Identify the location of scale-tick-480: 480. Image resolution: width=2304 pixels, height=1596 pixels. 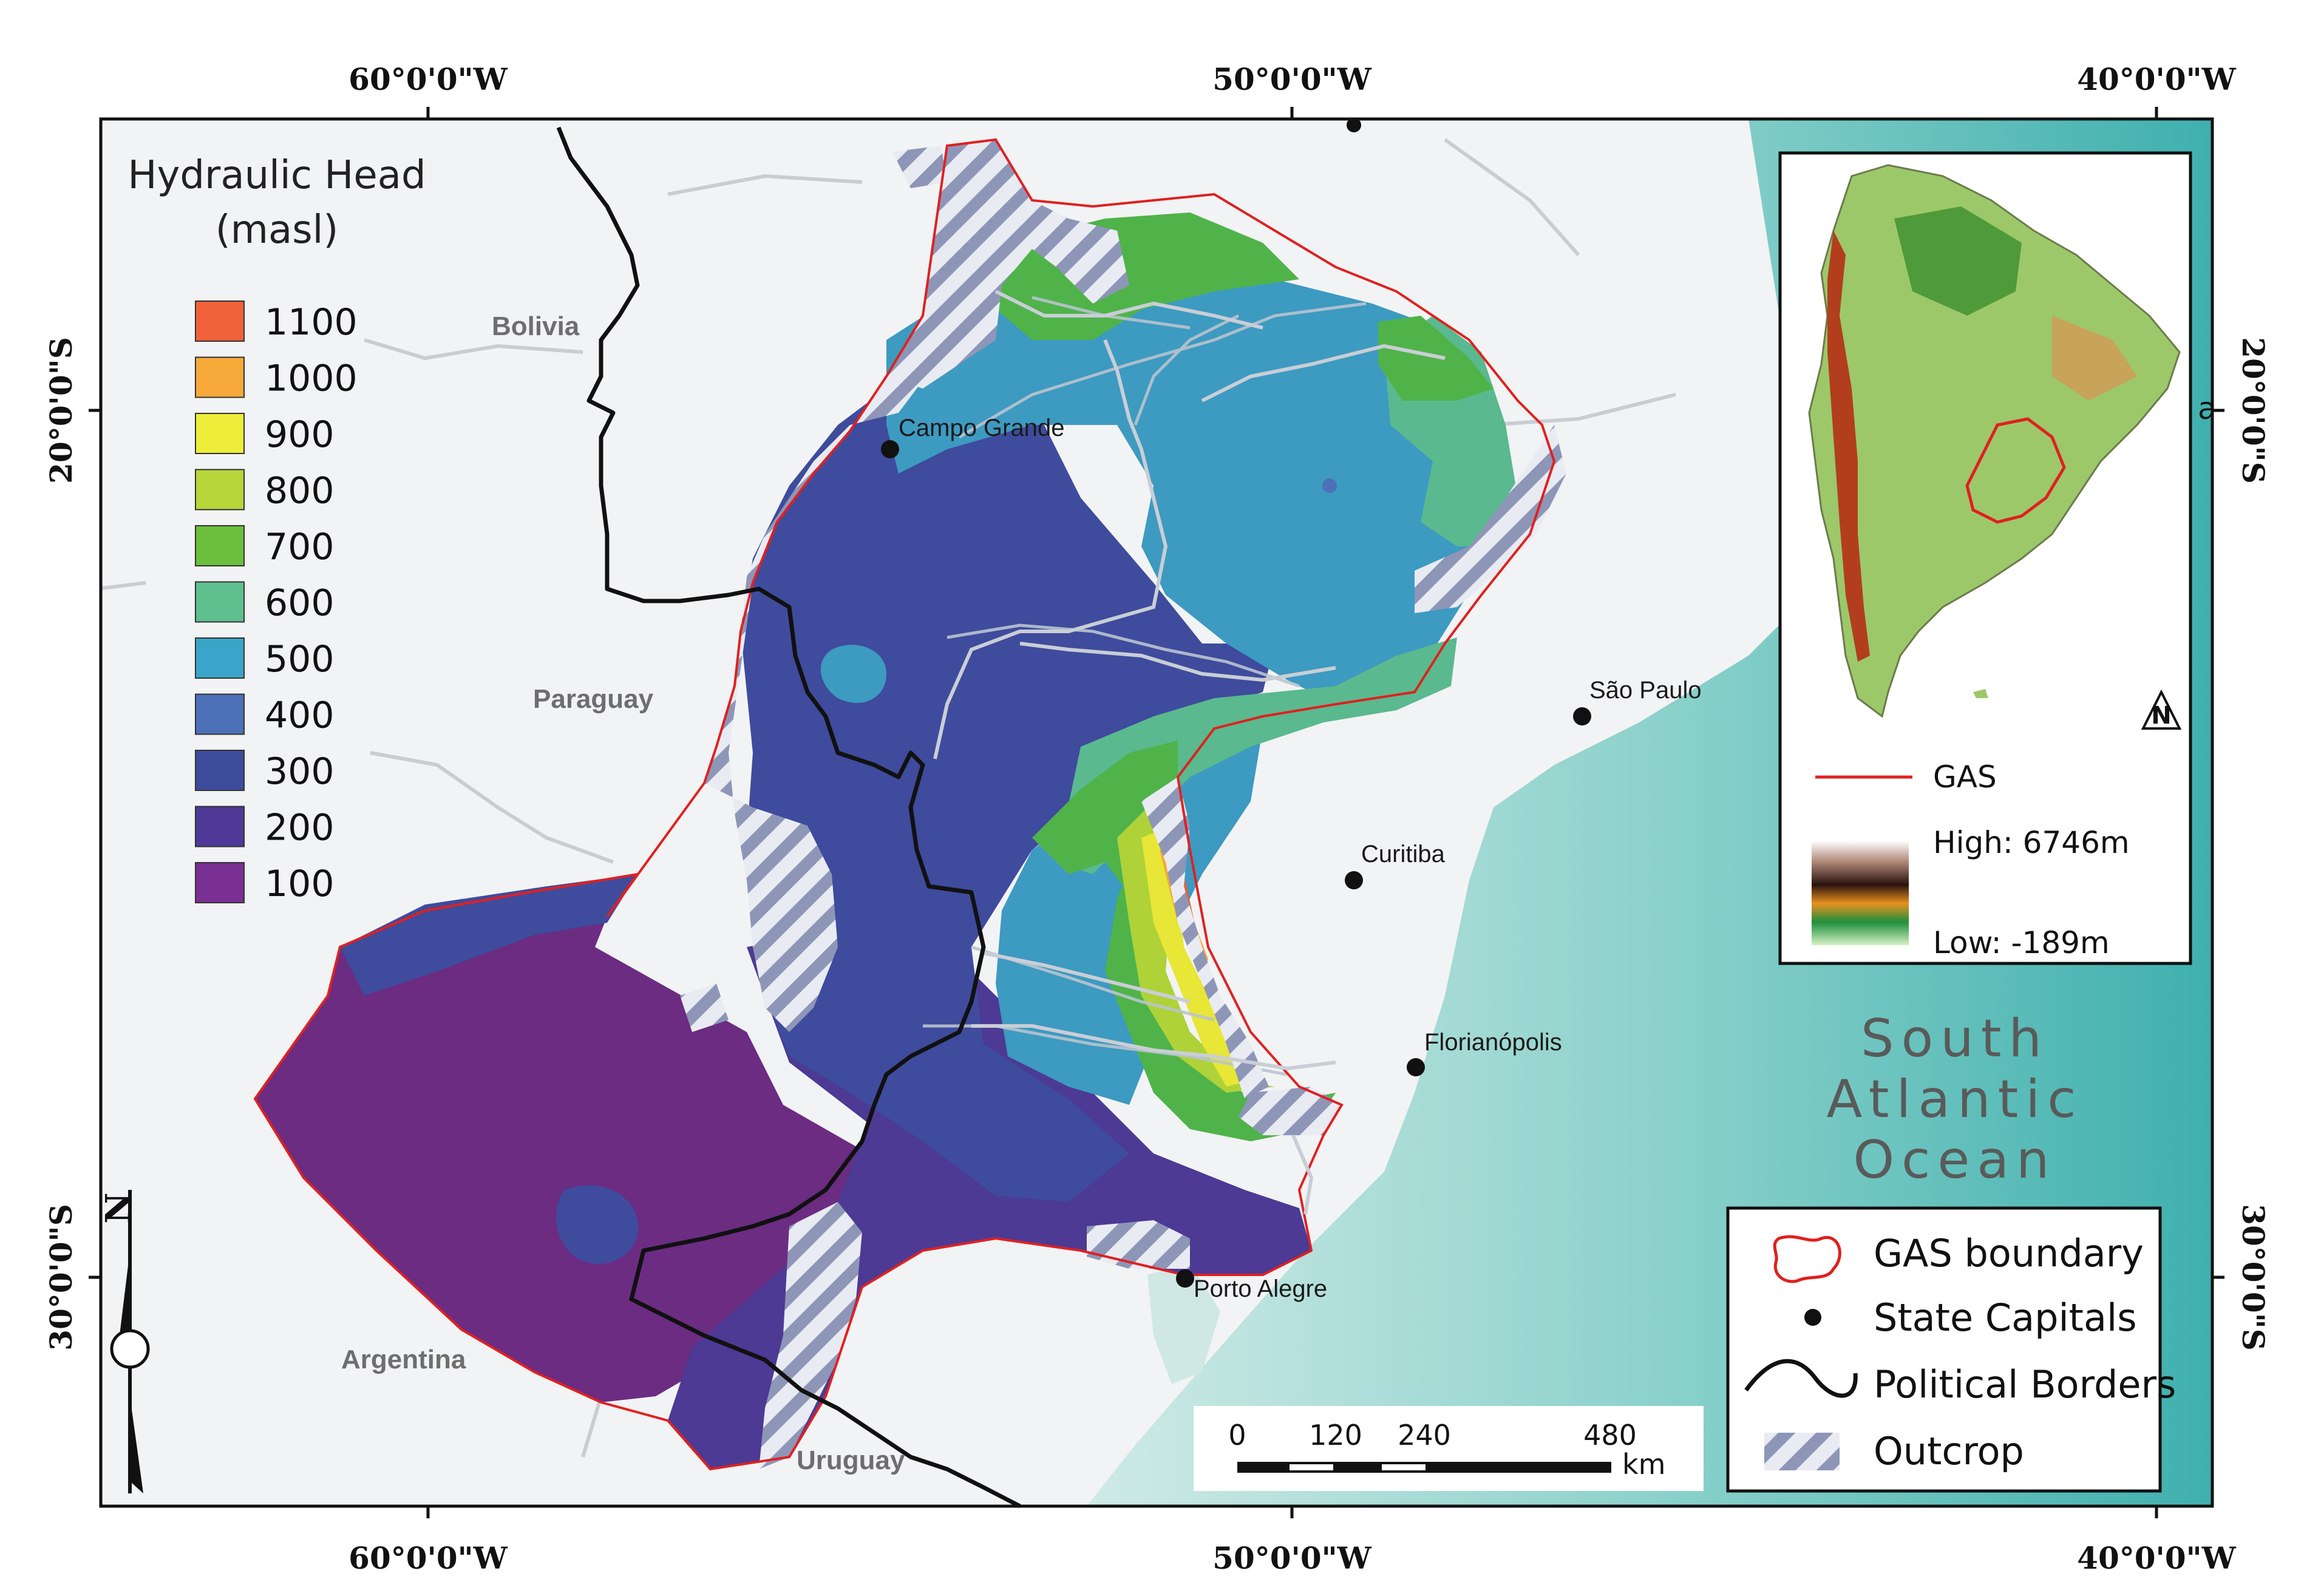
(1610, 1435).